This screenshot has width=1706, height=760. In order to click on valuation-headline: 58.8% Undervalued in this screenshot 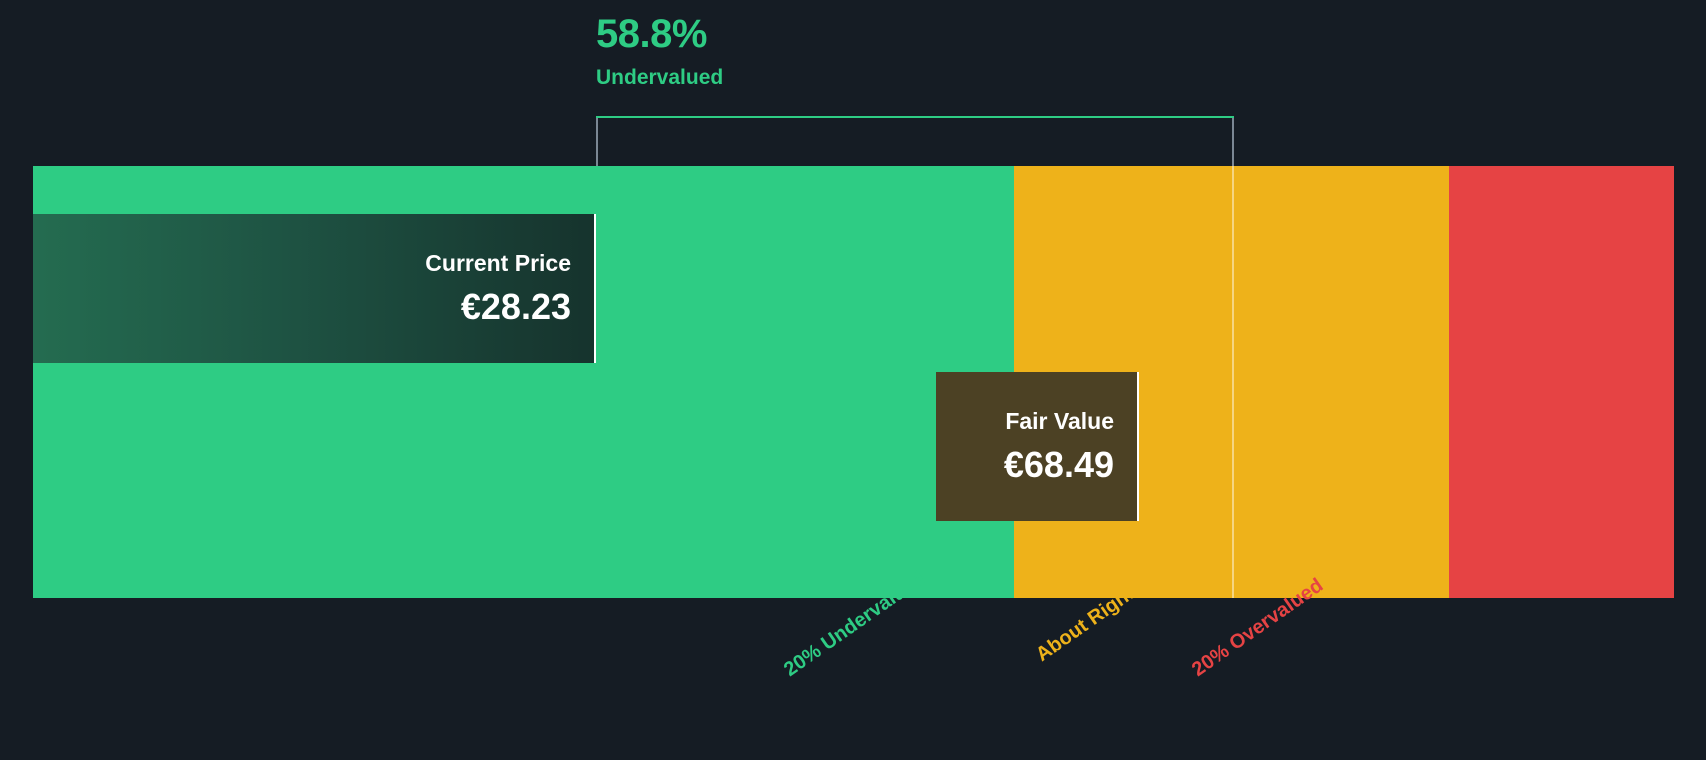, I will do `click(659, 51)`.